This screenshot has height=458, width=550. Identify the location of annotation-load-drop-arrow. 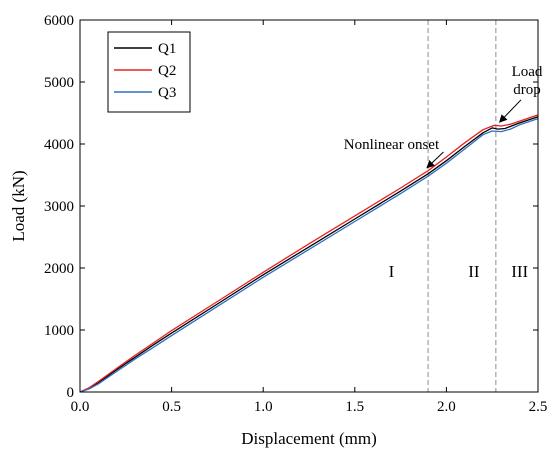
(510, 111).